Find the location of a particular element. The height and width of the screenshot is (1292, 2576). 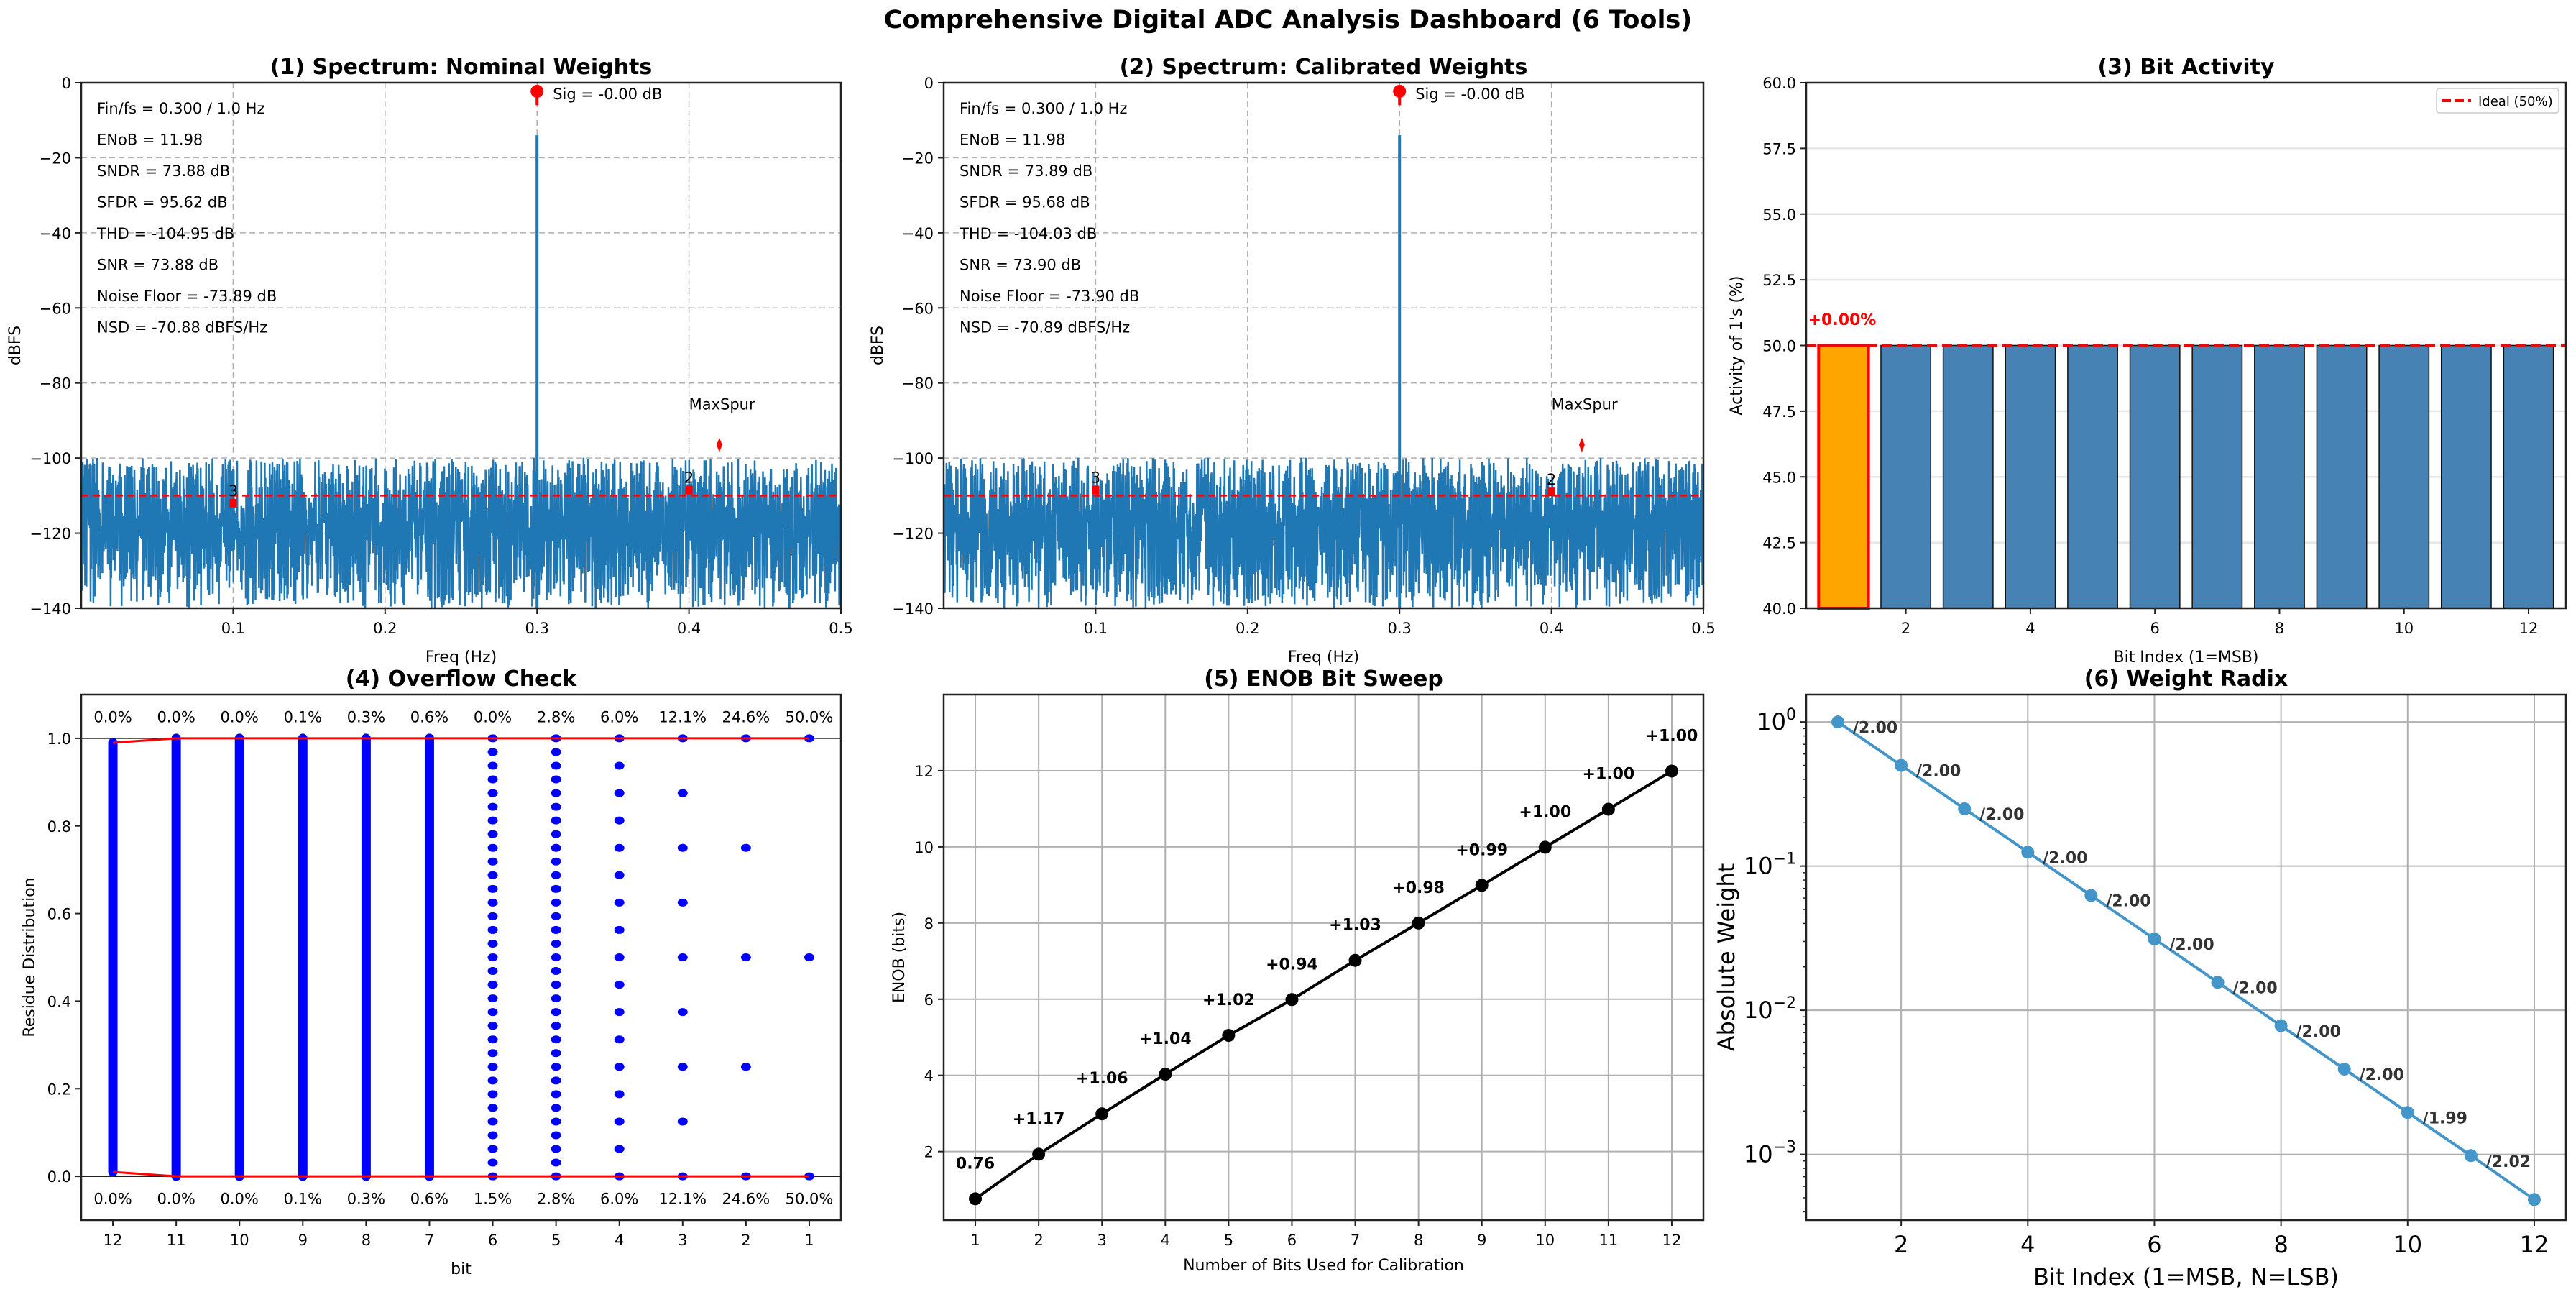

signal-label: Sig = -0.00 dB is located at coordinates (1469, 95).